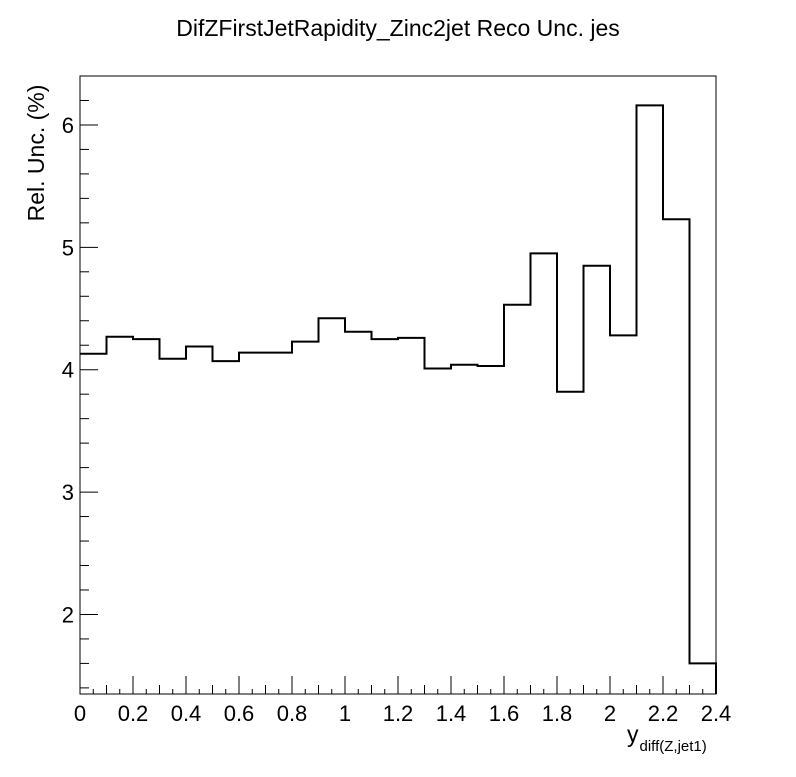  Describe the element at coordinates (292, 713) in the screenshot. I see `x-tick-label: 0.8` at that location.